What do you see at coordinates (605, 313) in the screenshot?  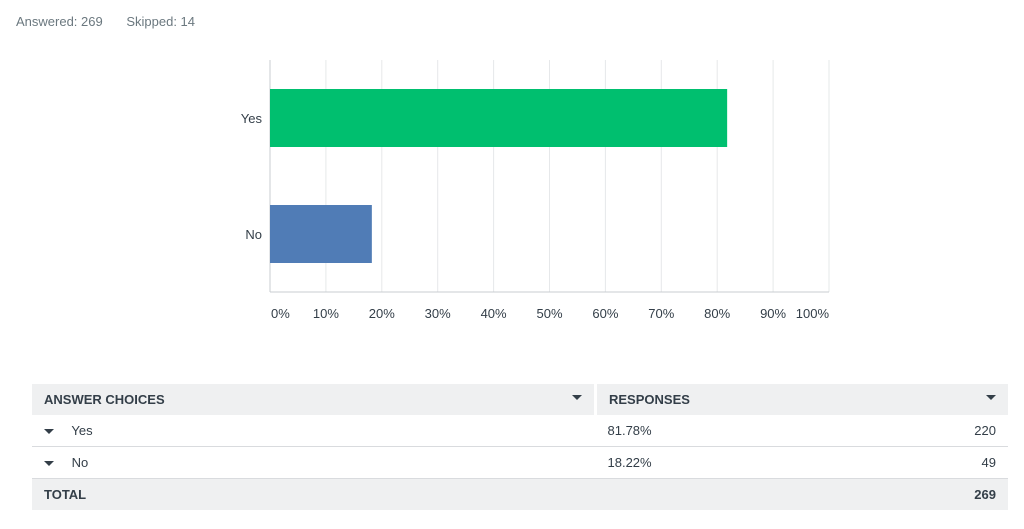 I see `x-tick-label: 60%` at bounding box center [605, 313].